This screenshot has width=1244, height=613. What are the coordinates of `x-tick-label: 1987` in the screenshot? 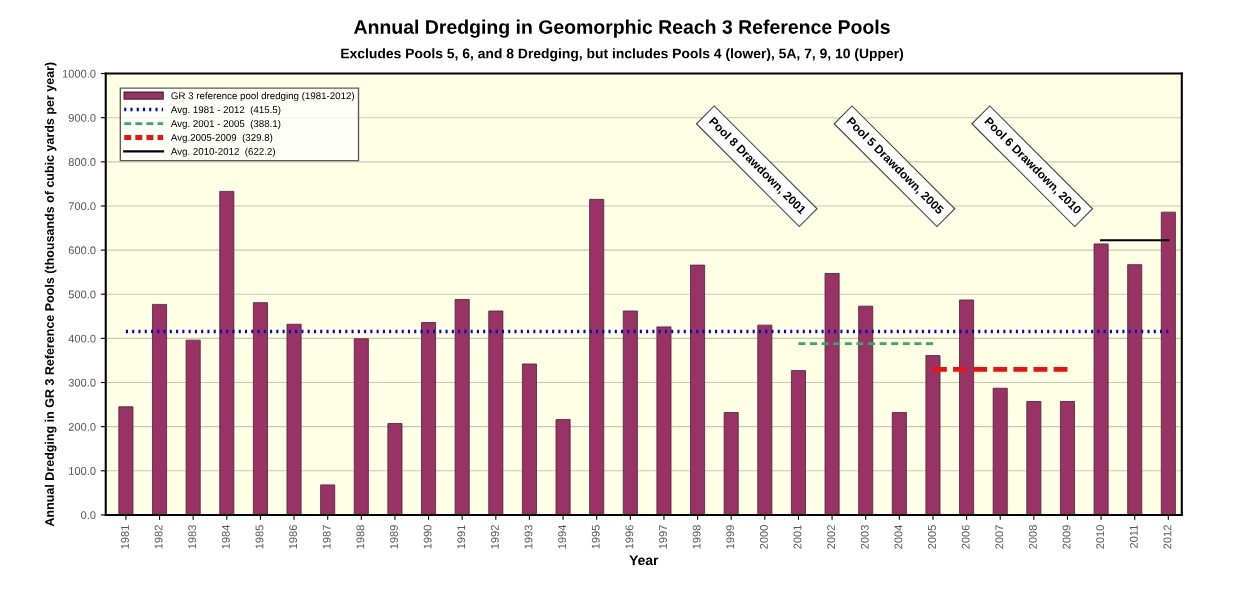 It's located at (326, 537).